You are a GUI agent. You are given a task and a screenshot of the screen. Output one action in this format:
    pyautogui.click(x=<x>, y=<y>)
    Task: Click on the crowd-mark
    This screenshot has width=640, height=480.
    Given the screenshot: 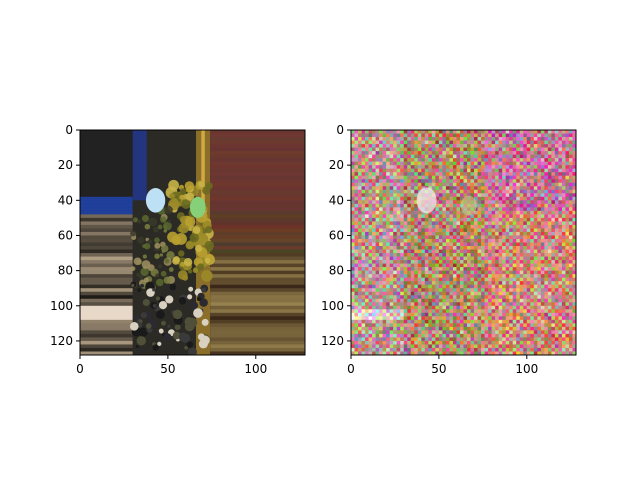 What is the action you would take?
    pyautogui.click(x=177, y=314)
    